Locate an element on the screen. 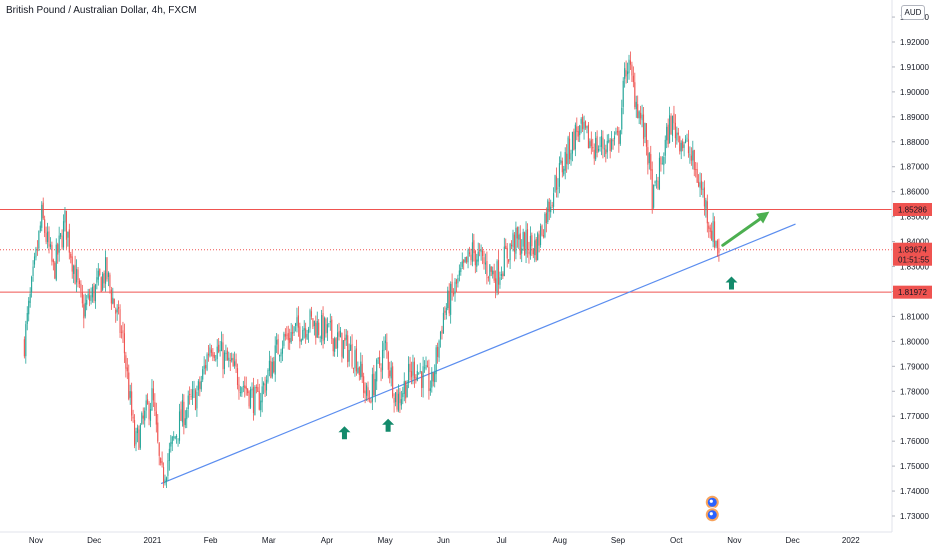  x-tick-label: May is located at coordinates (385, 540).